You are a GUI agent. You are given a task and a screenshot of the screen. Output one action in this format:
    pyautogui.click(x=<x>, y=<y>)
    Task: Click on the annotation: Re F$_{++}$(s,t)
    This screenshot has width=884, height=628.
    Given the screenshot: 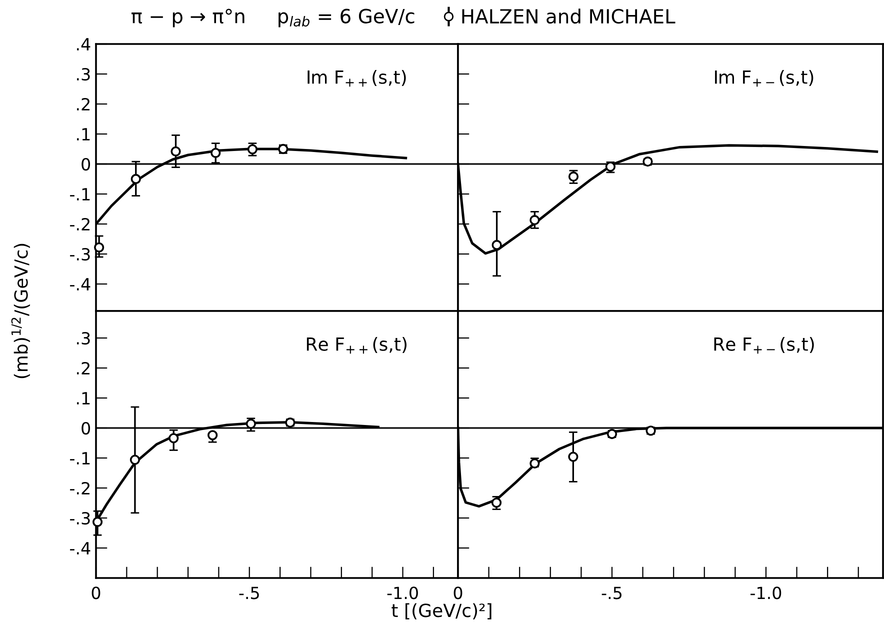 What is the action you would take?
    pyautogui.click(x=356, y=345)
    